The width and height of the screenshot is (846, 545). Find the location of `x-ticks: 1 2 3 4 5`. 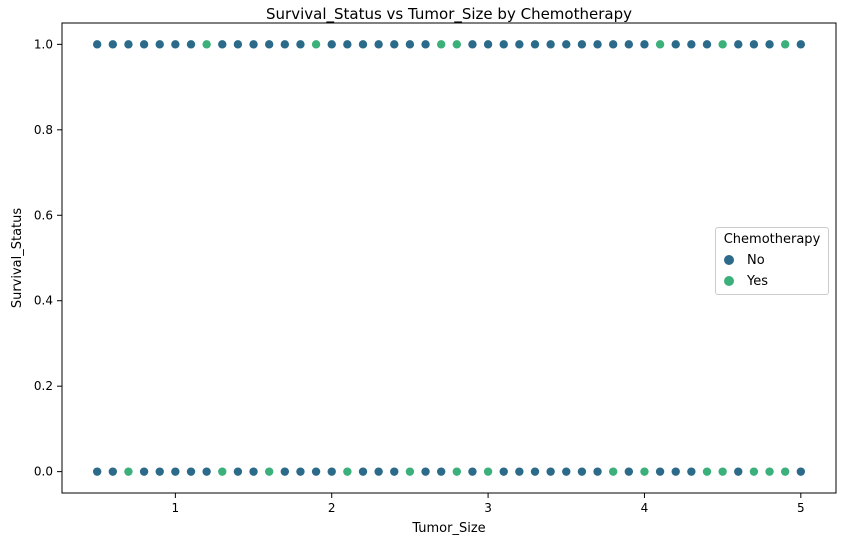

x-ticks: 1 2 3 4 5 is located at coordinates (488, 504).